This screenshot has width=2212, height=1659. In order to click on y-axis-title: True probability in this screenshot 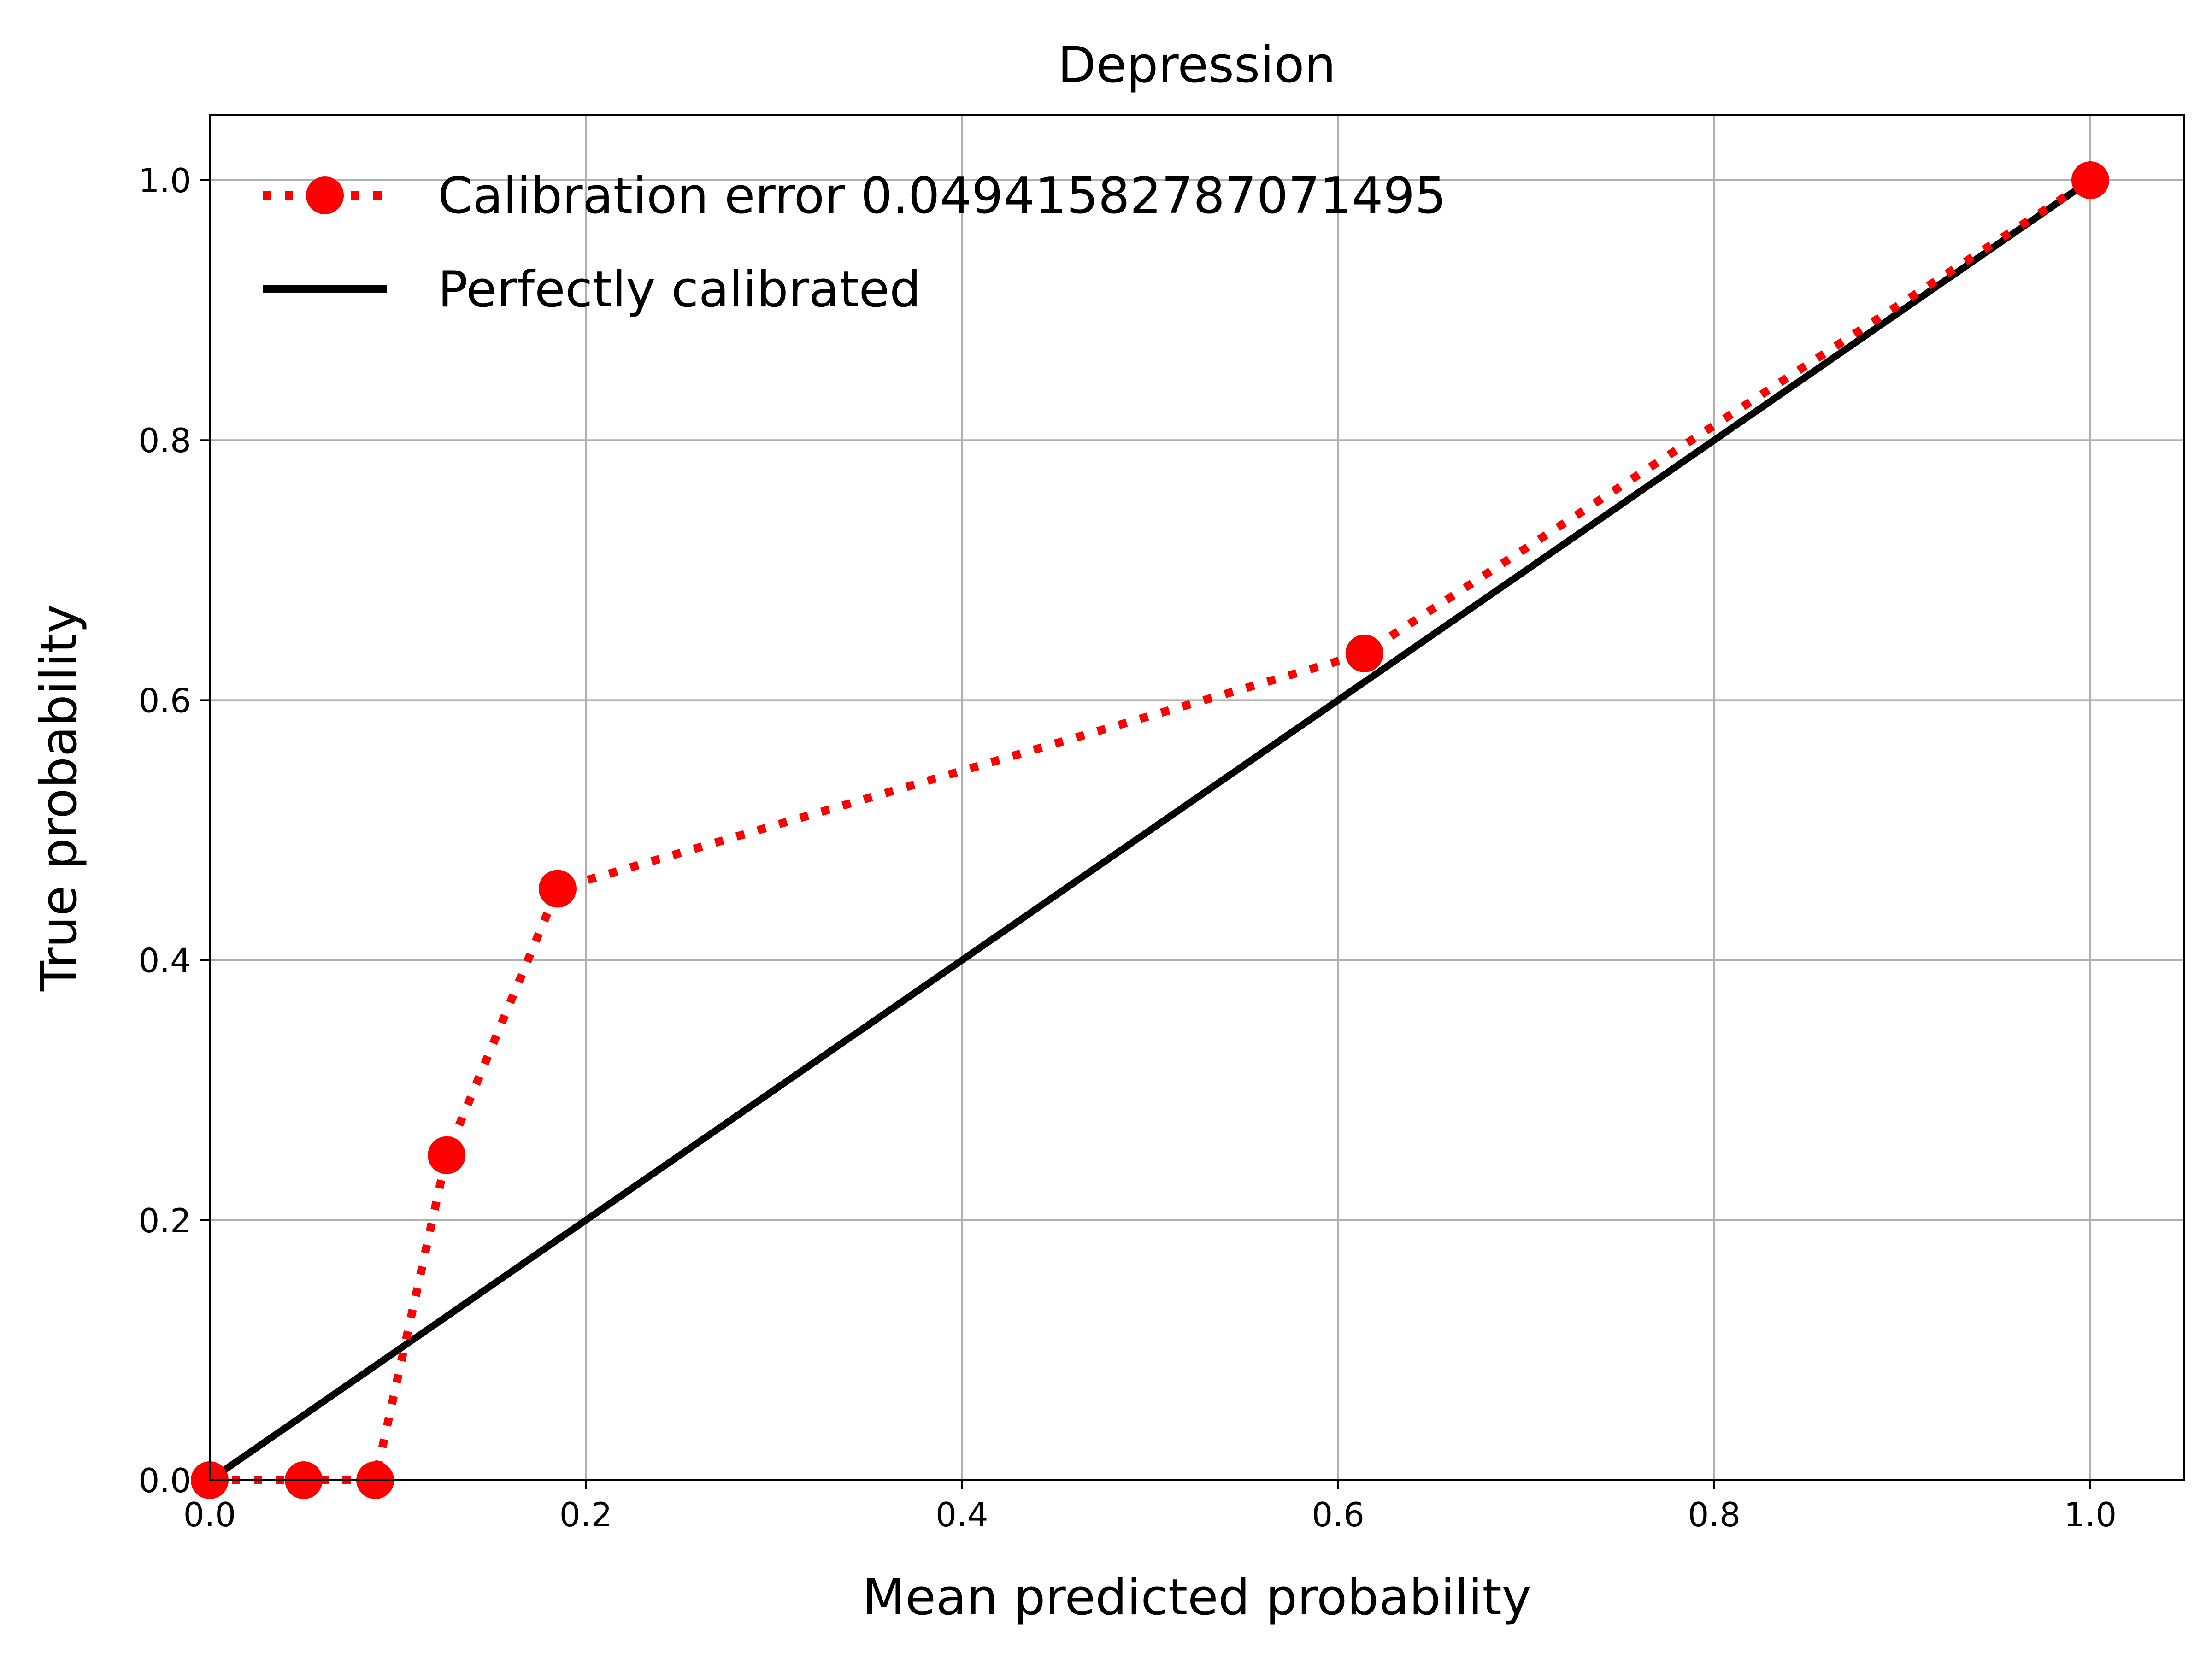, I will do `click(59, 798)`.